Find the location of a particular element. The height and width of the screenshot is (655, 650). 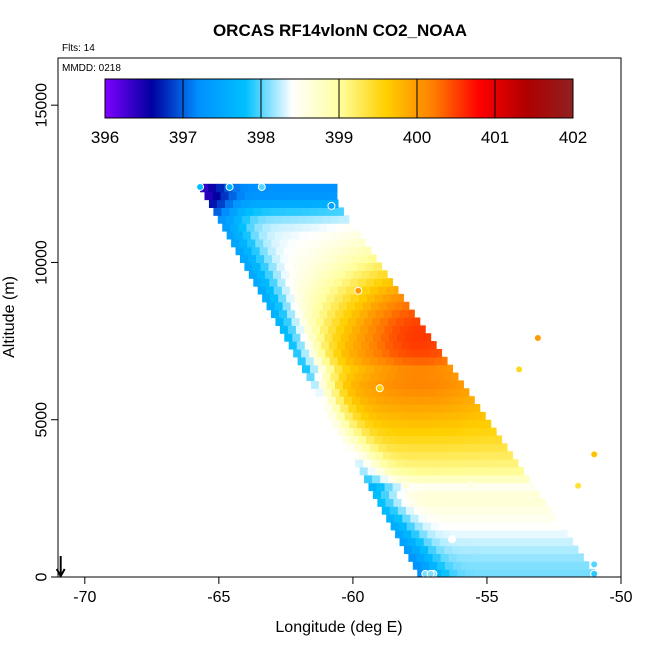

observation-point is located at coordinates (430, 573).